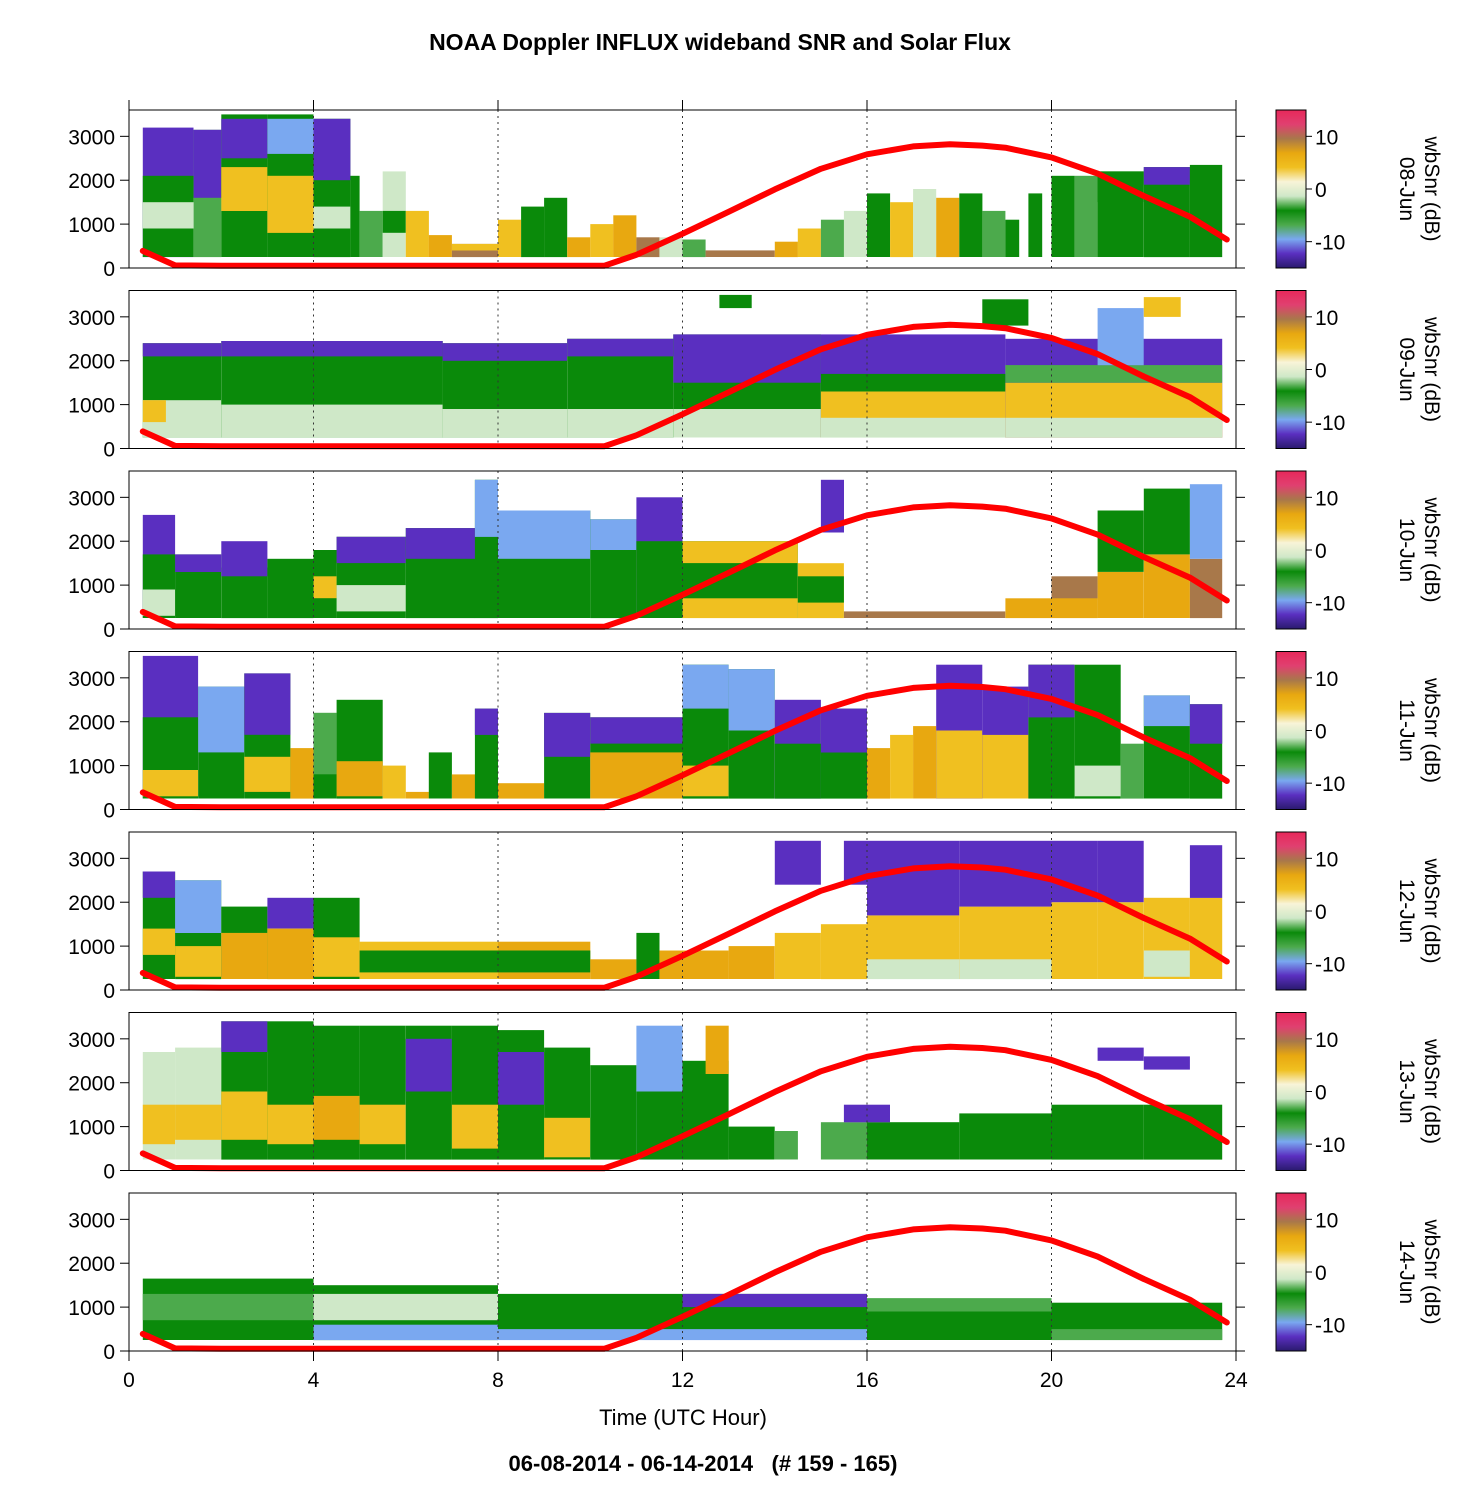  I want to click on panel-08-jun: 0 1000 2000 3000 10 0 -10 wbSnr (dB)08-Jun, so click(755, 195).